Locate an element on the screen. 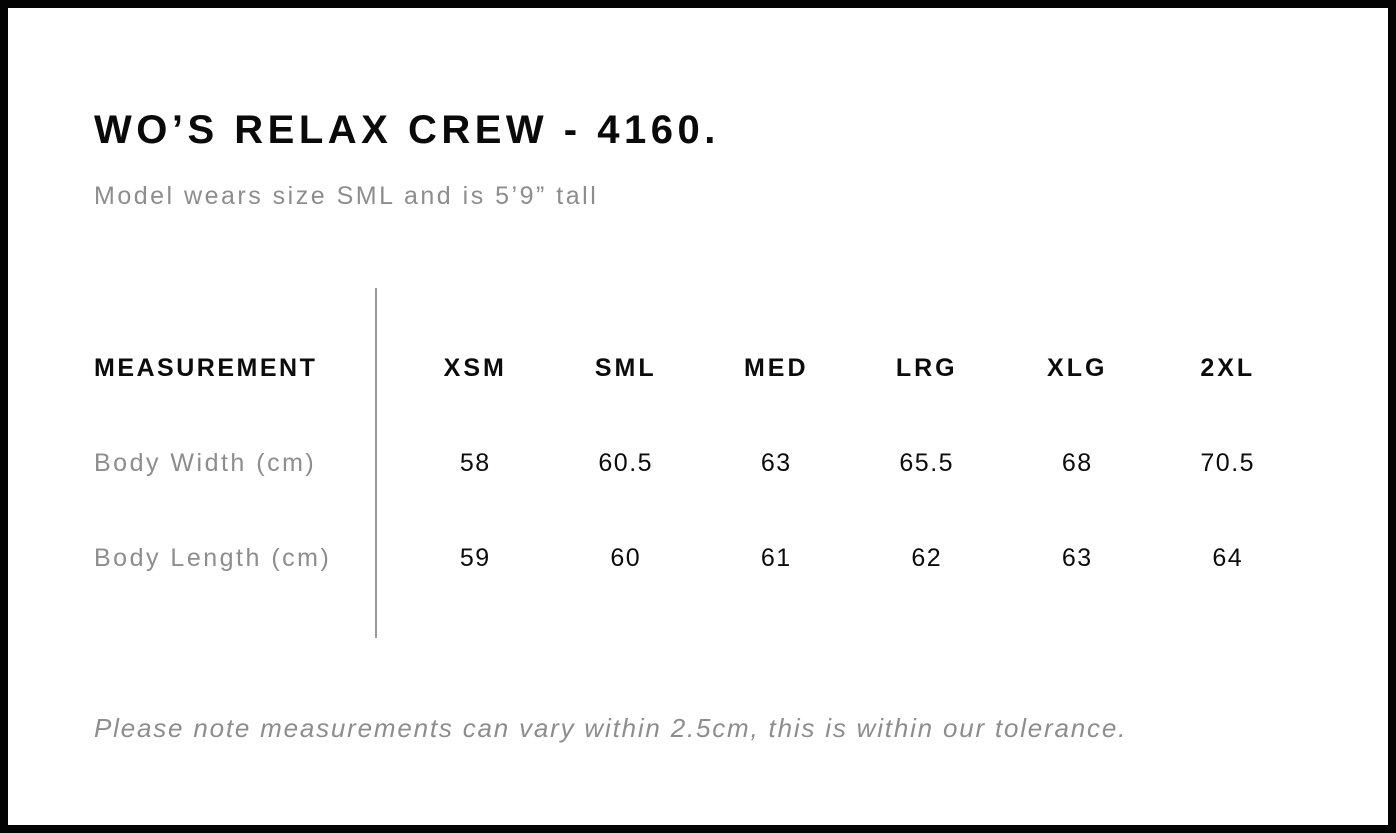 The width and height of the screenshot is (1396, 833). size-value: 65.5 is located at coordinates (927, 463).